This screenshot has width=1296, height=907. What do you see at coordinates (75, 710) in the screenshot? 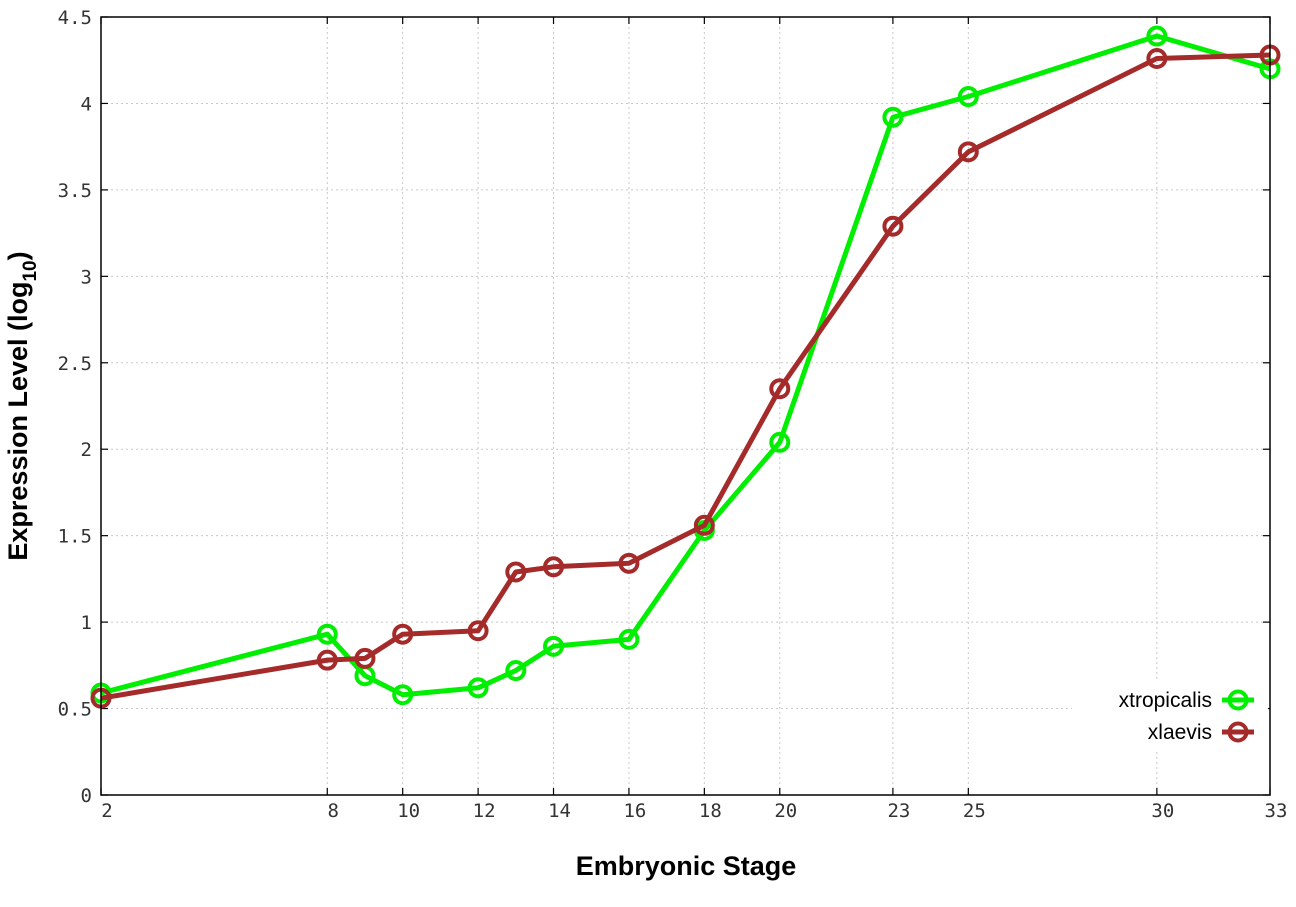
I see `y-tick-label: 0.5` at bounding box center [75, 710].